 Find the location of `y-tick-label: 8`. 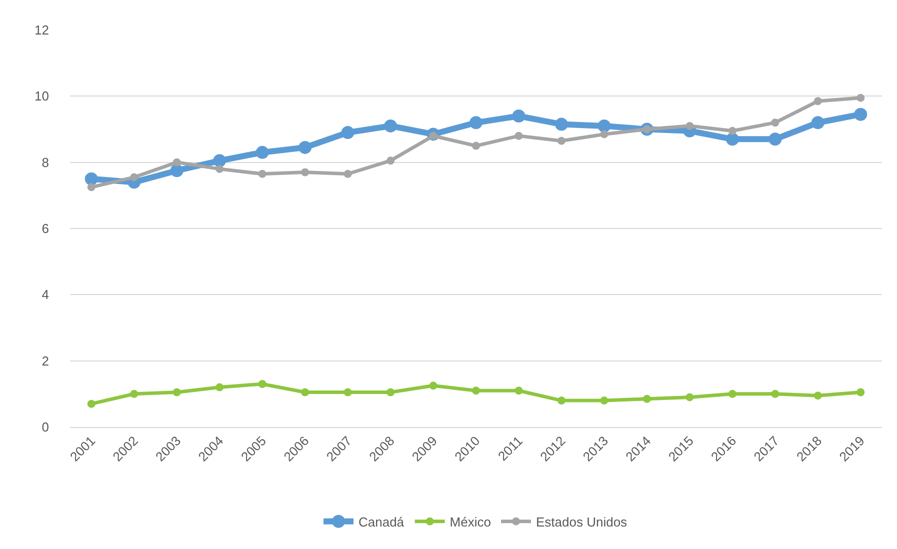

y-tick-label: 8 is located at coordinates (45, 162).